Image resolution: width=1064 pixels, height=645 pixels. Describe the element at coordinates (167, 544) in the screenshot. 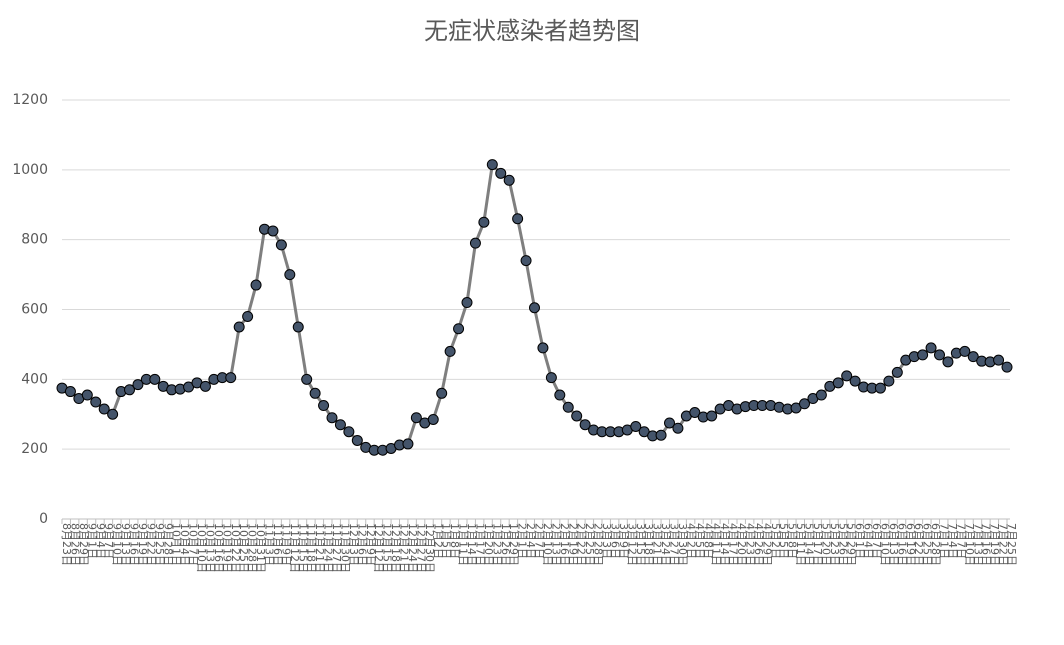

I see `x-tick-label: 9月28日` at that location.